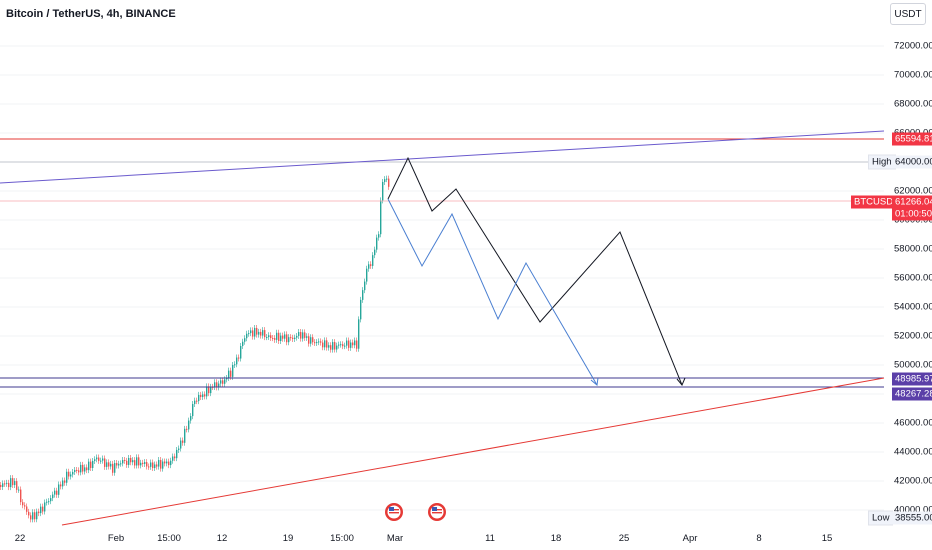 The height and width of the screenshot is (550, 932). Describe the element at coordinates (442, 157) in the screenshot. I see `upper-trendline` at that location.